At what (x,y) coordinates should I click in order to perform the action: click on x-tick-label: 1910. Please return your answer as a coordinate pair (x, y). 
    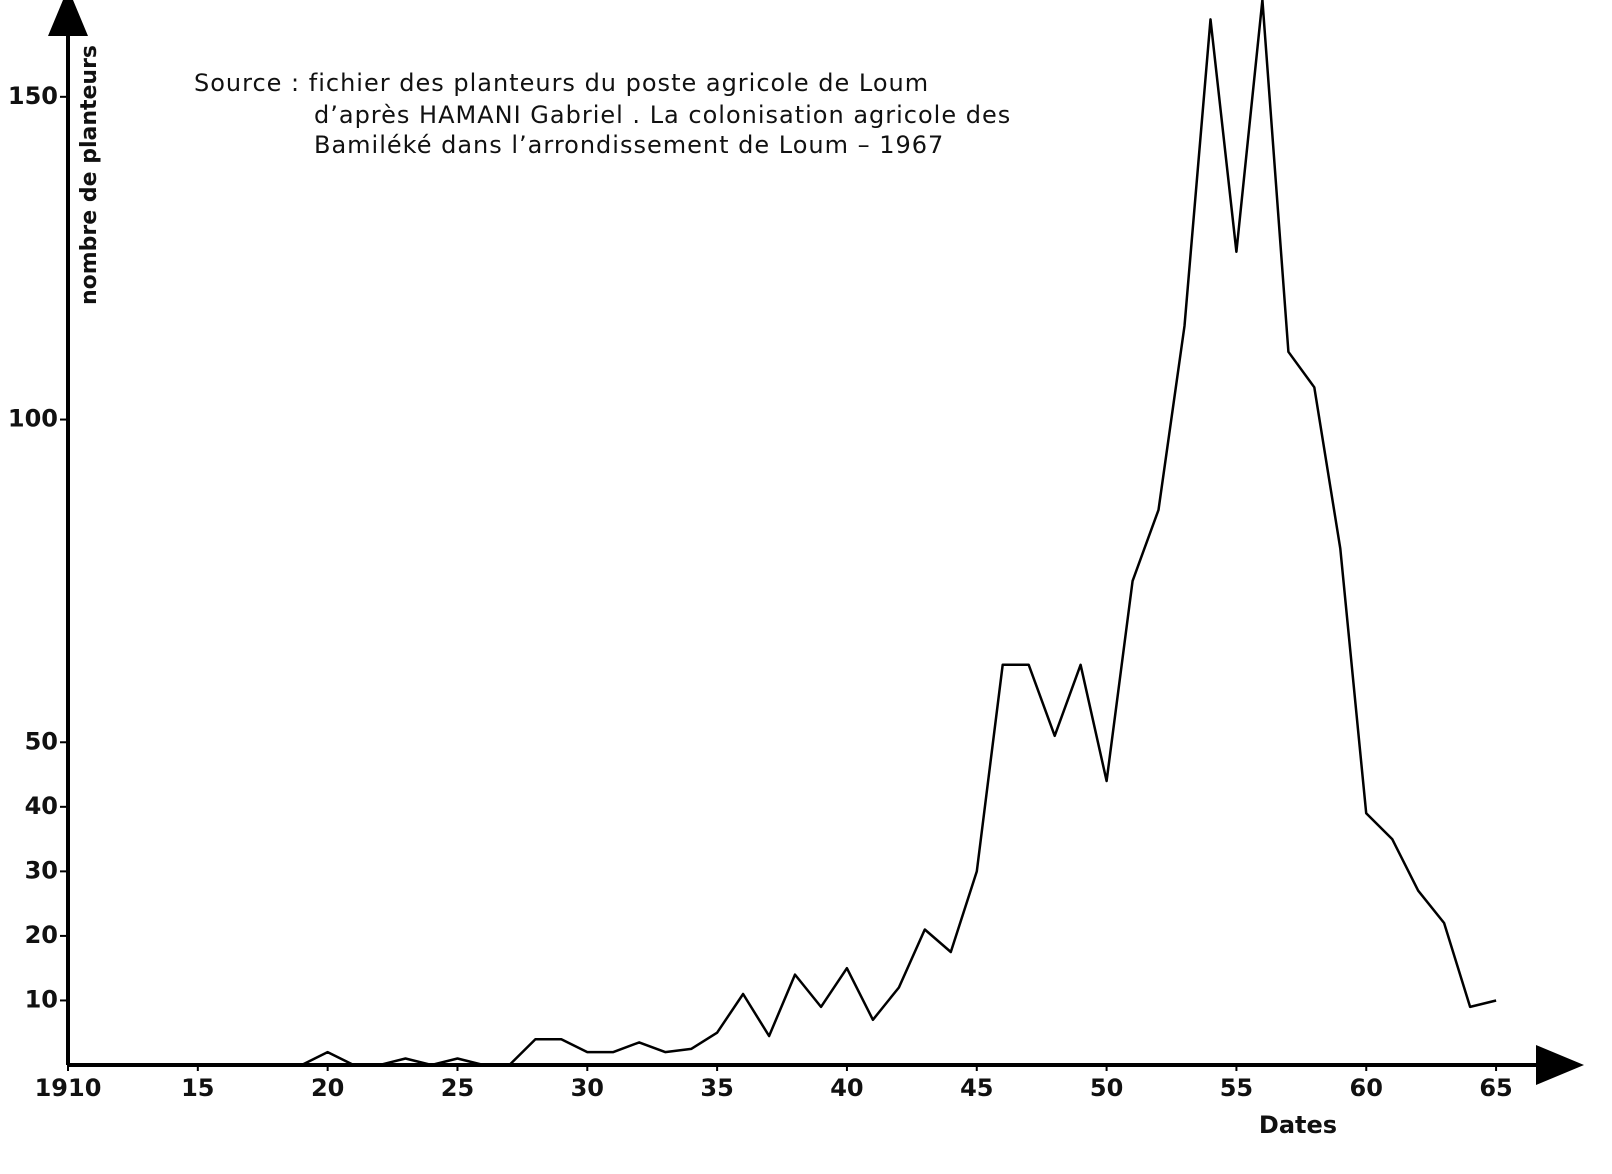
    Looking at the image, I should click on (68, 1088).